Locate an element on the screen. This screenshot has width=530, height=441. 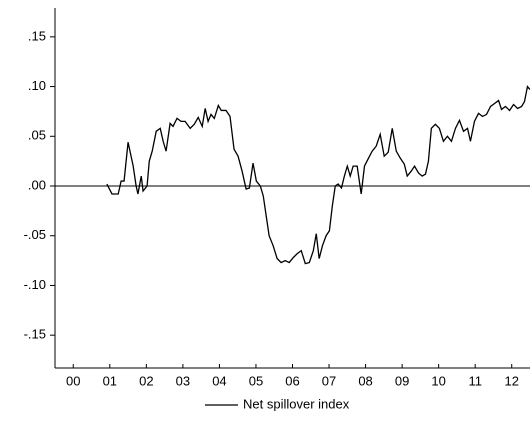
legend-label: Net spillover index is located at coordinates (296, 403).